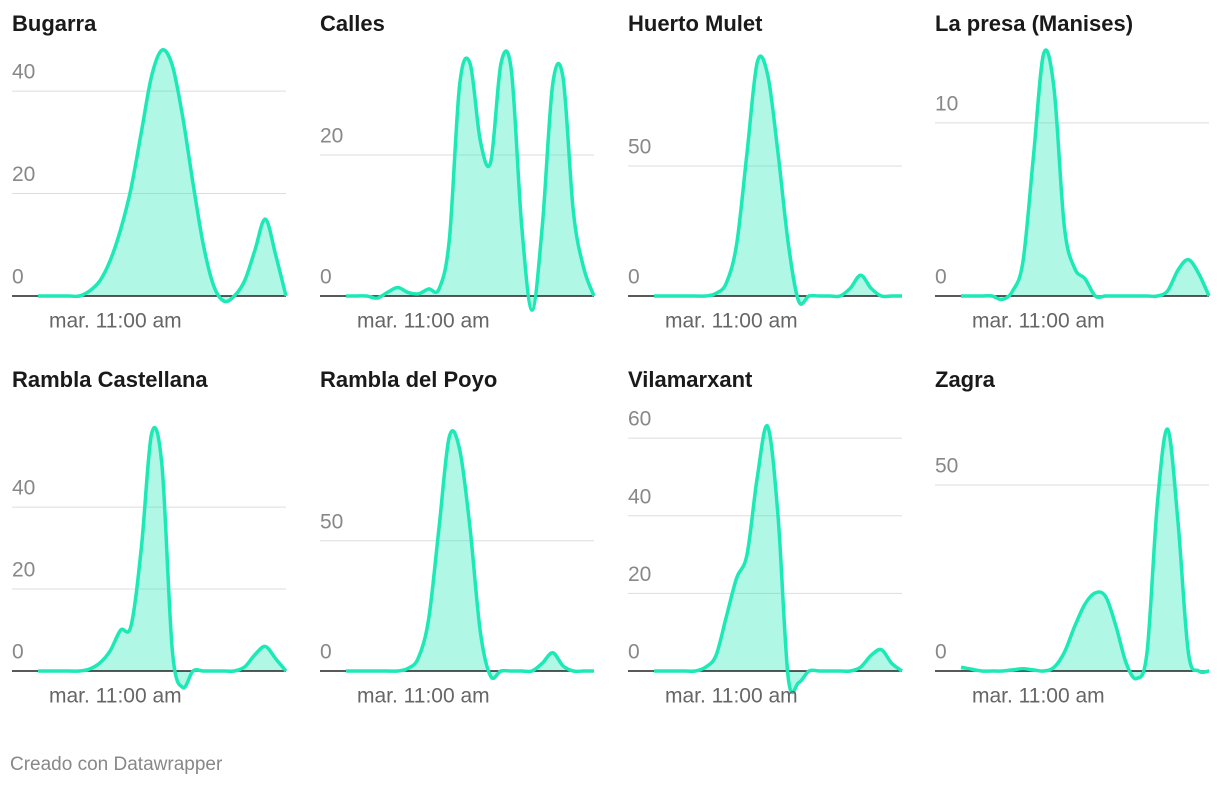  What do you see at coordinates (639, 419) in the screenshot?
I see `y-tick-label: 60` at bounding box center [639, 419].